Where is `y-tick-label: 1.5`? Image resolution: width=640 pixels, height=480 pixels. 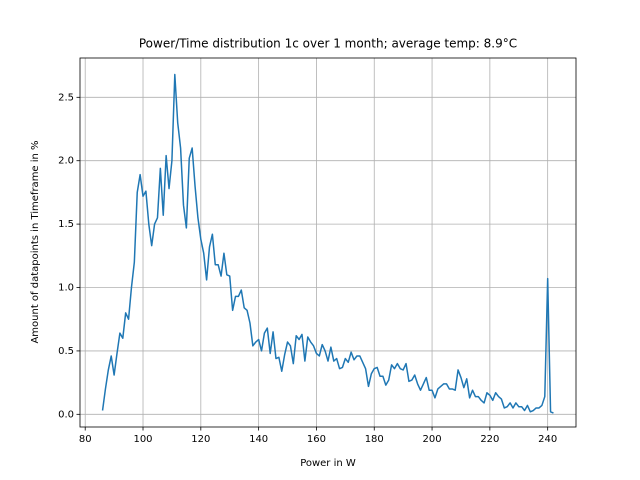
y-tick-label: 1.5 is located at coordinates (66, 224).